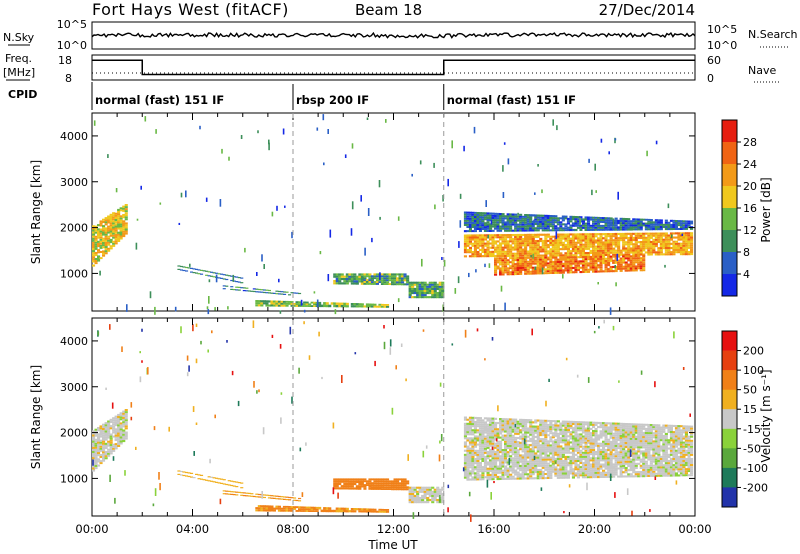 This screenshot has width=800, height=554. Describe the element at coordinates (656, 142) in the screenshot. I see `speckle-cell` at that location.